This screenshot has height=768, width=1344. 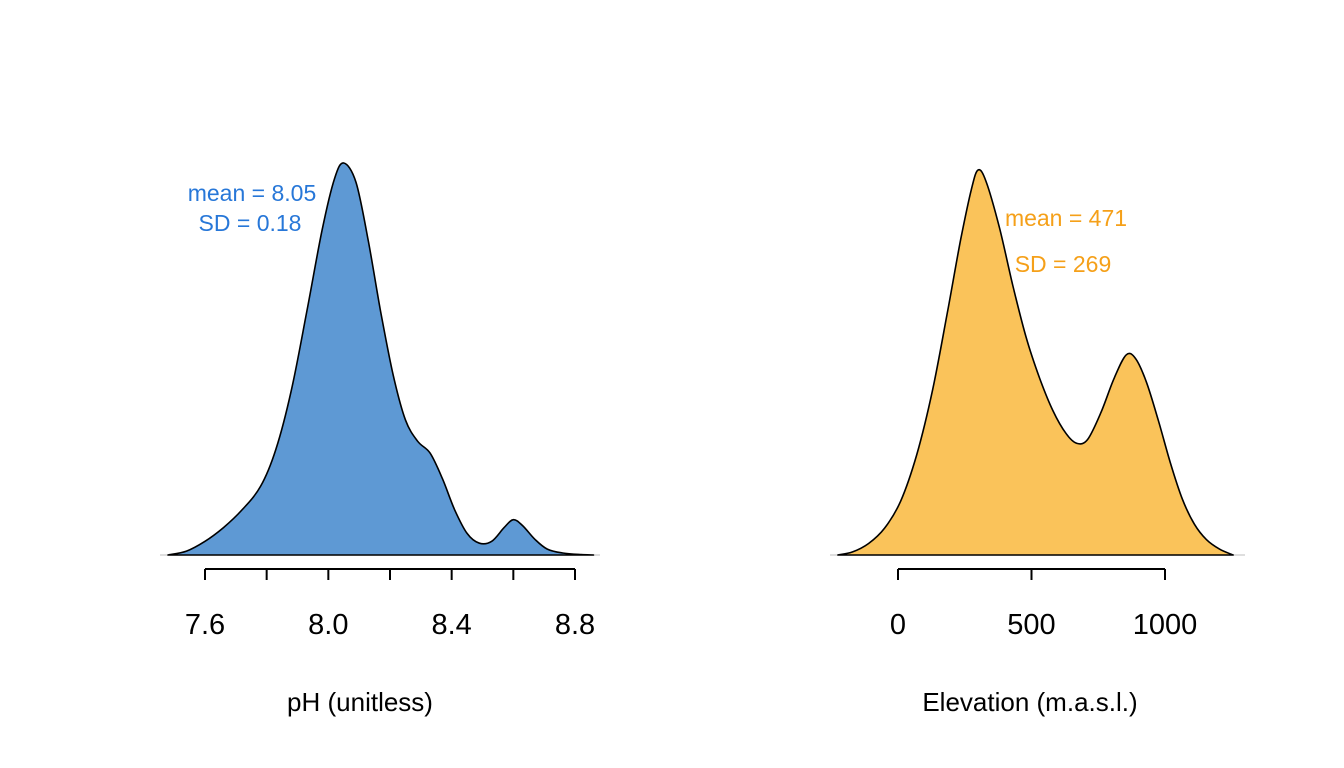 What do you see at coordinates (1030, 702) in the screenshot?
I see `elevation-axis-title: Elevation (m.a.s.l.)` at bounding box center [1030, 702].